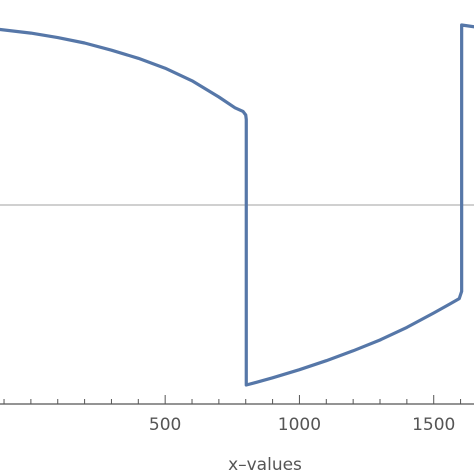 The image size is (474, 474). Describe the element at coordinates (265, 464) in the screenshot. I see `x-axis-title: x–values` at that location.